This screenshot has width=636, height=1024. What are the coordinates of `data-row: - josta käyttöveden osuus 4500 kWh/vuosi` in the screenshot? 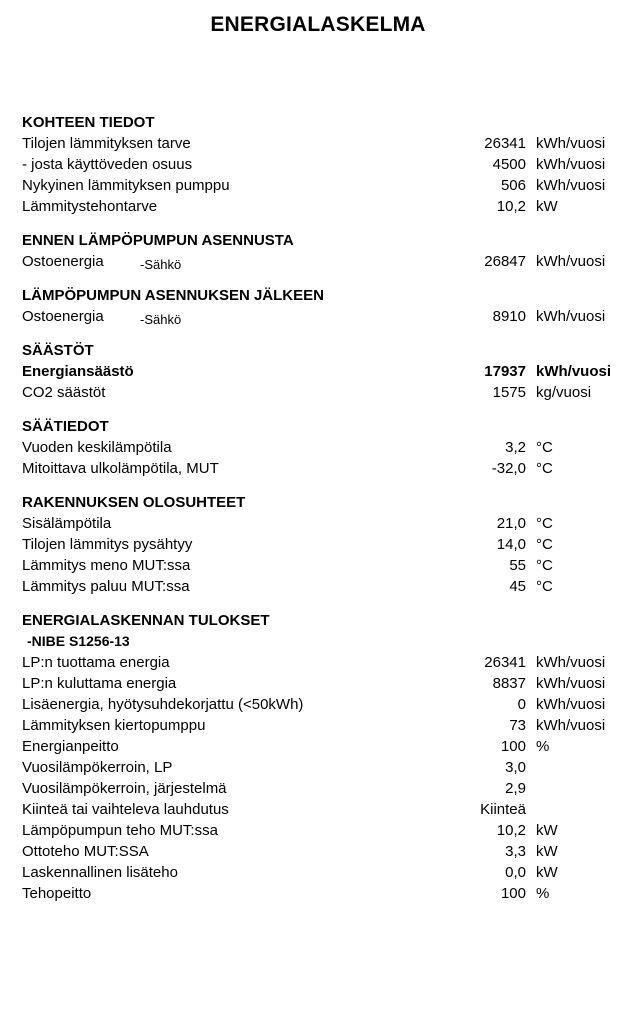 It's located at (318, 164).